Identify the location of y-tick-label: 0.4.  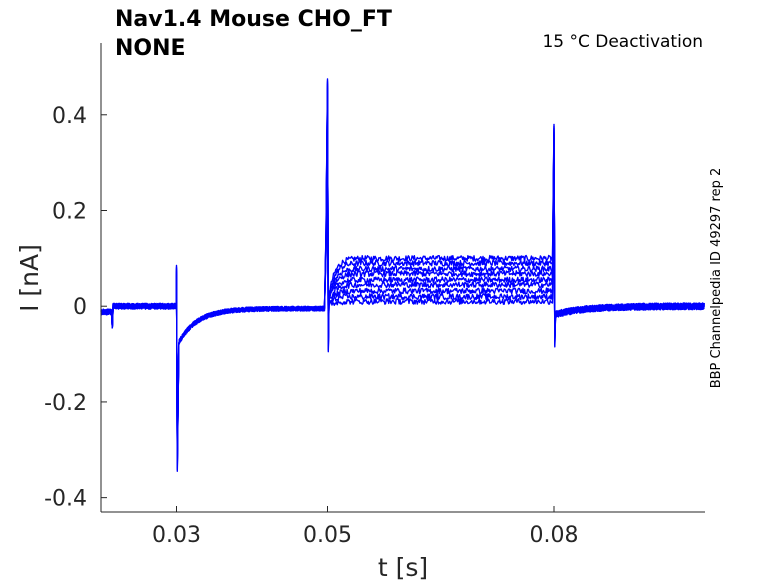
(69, 116).